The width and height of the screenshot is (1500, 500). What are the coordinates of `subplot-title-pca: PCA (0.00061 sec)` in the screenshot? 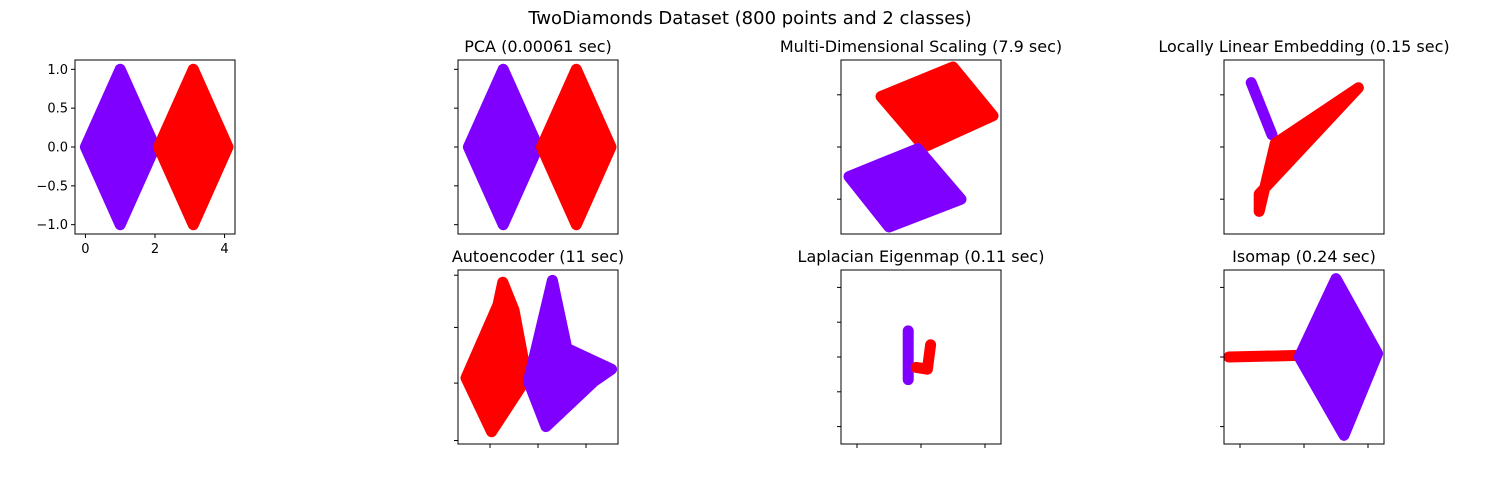 It's located at (538, 46).